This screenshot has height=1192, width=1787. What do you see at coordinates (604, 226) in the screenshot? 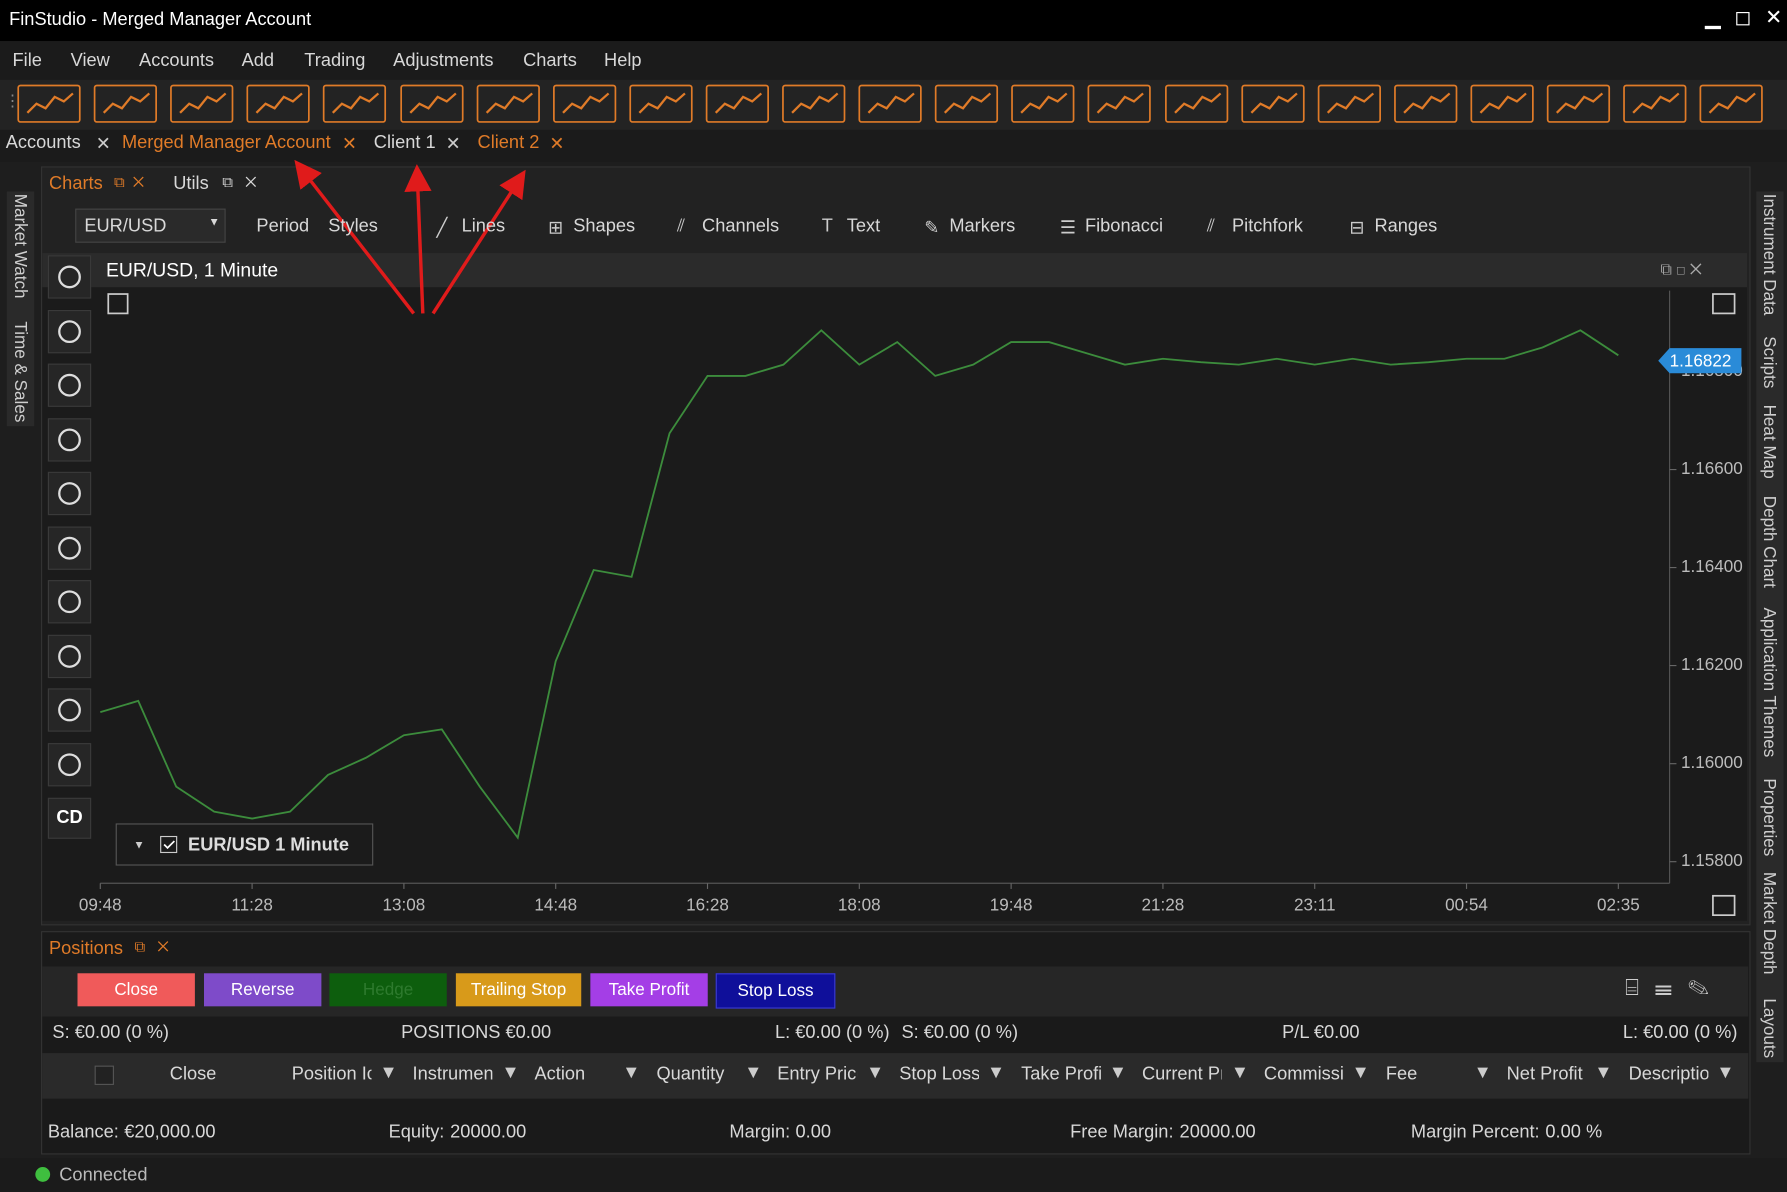
I see `chart-tool: Shapes` at bounding box center [604, 226].